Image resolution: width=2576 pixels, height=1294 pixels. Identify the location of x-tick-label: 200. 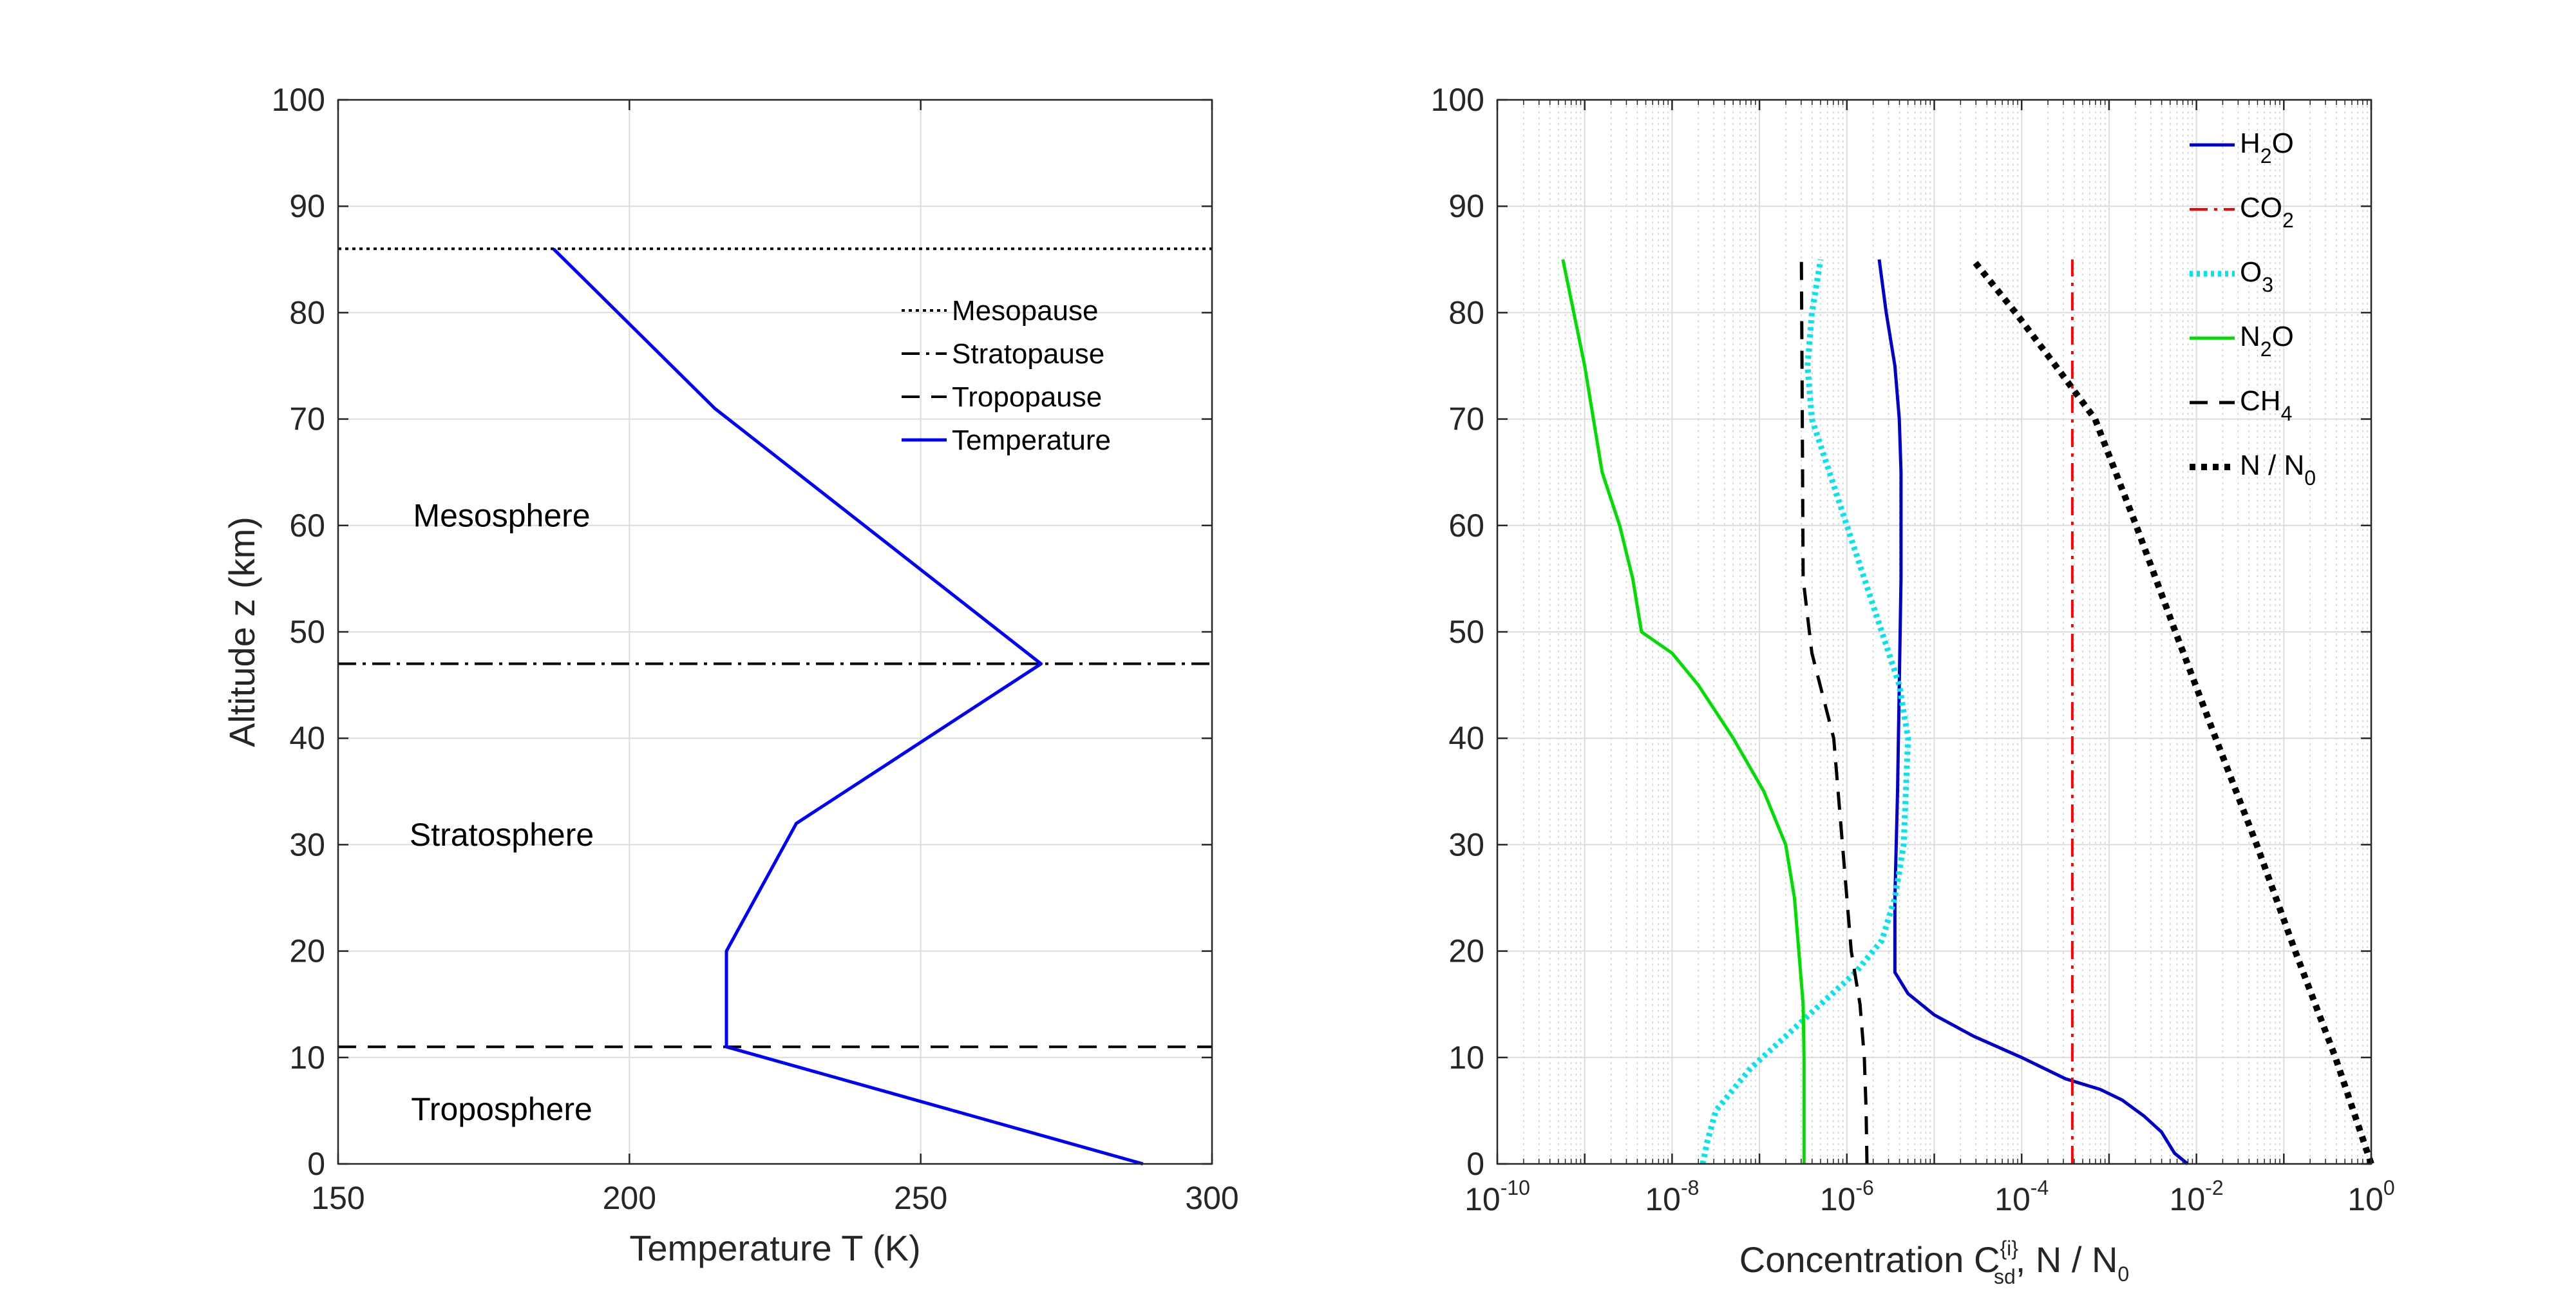
(629, 1198).